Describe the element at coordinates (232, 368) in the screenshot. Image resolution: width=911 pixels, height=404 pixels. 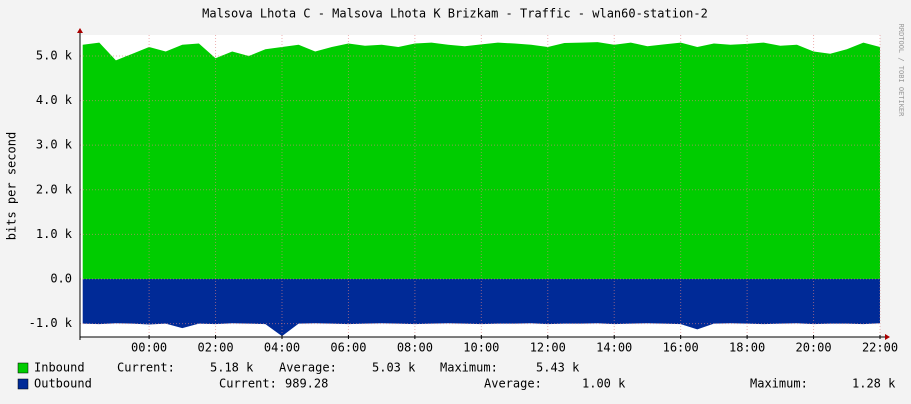
I see `legend-stat: 5.18 k` at that location.